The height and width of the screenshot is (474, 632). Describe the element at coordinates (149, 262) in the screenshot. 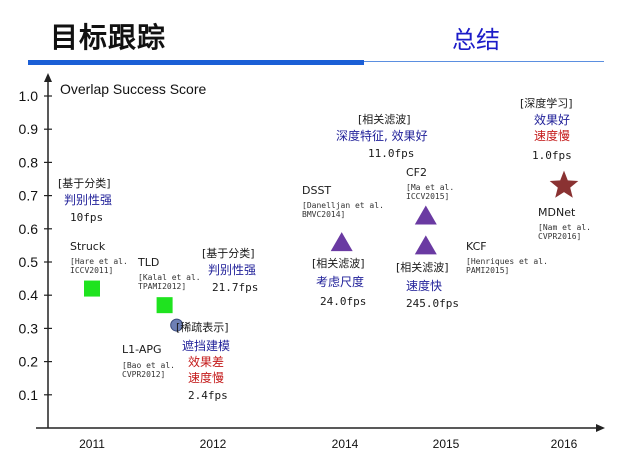

I see `label-tld: TLD` at that location.